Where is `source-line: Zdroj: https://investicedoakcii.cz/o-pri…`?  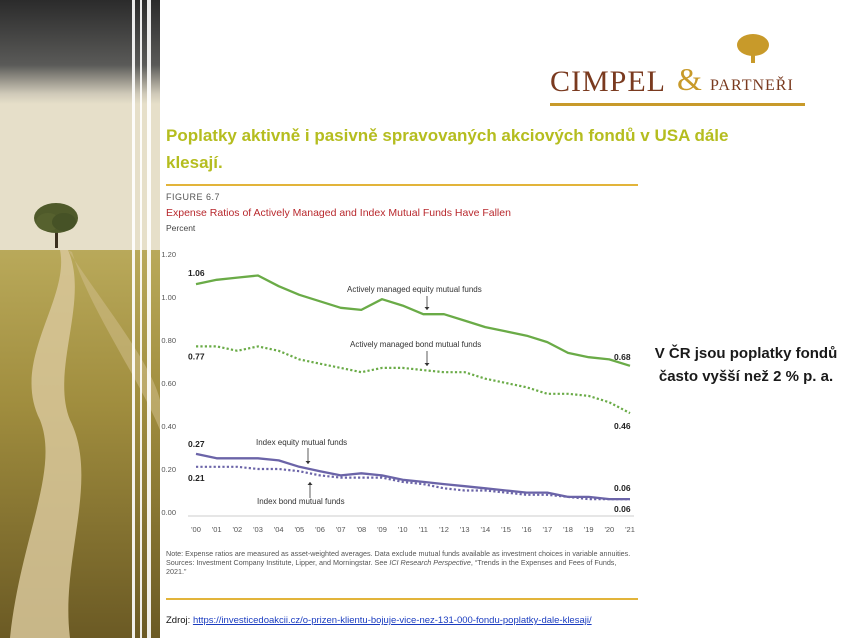
source-line: Zdroj: https://investicedoakcii.cz/o-pri… is located at coordinates (379, 620).